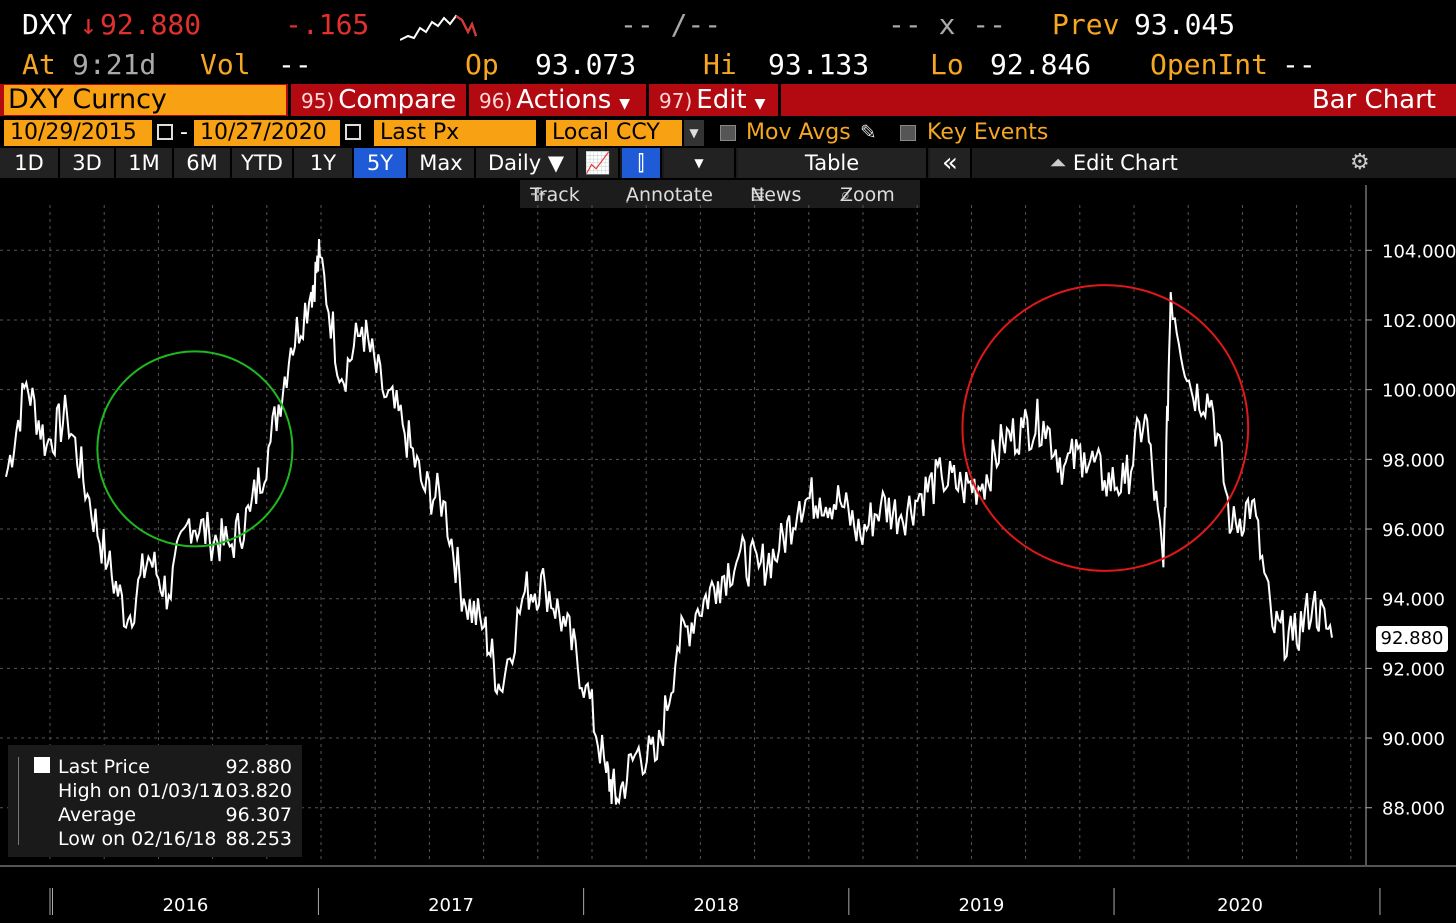 The image size is (1456, 923). I want to click on actions-menu: 96) Actions ▼, so click(555, 100).